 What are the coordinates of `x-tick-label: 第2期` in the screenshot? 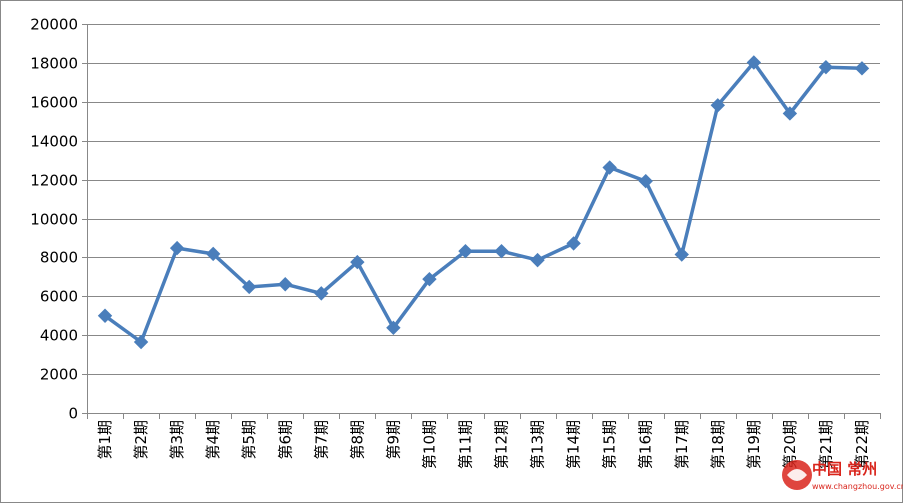 It's located at (141, 440).